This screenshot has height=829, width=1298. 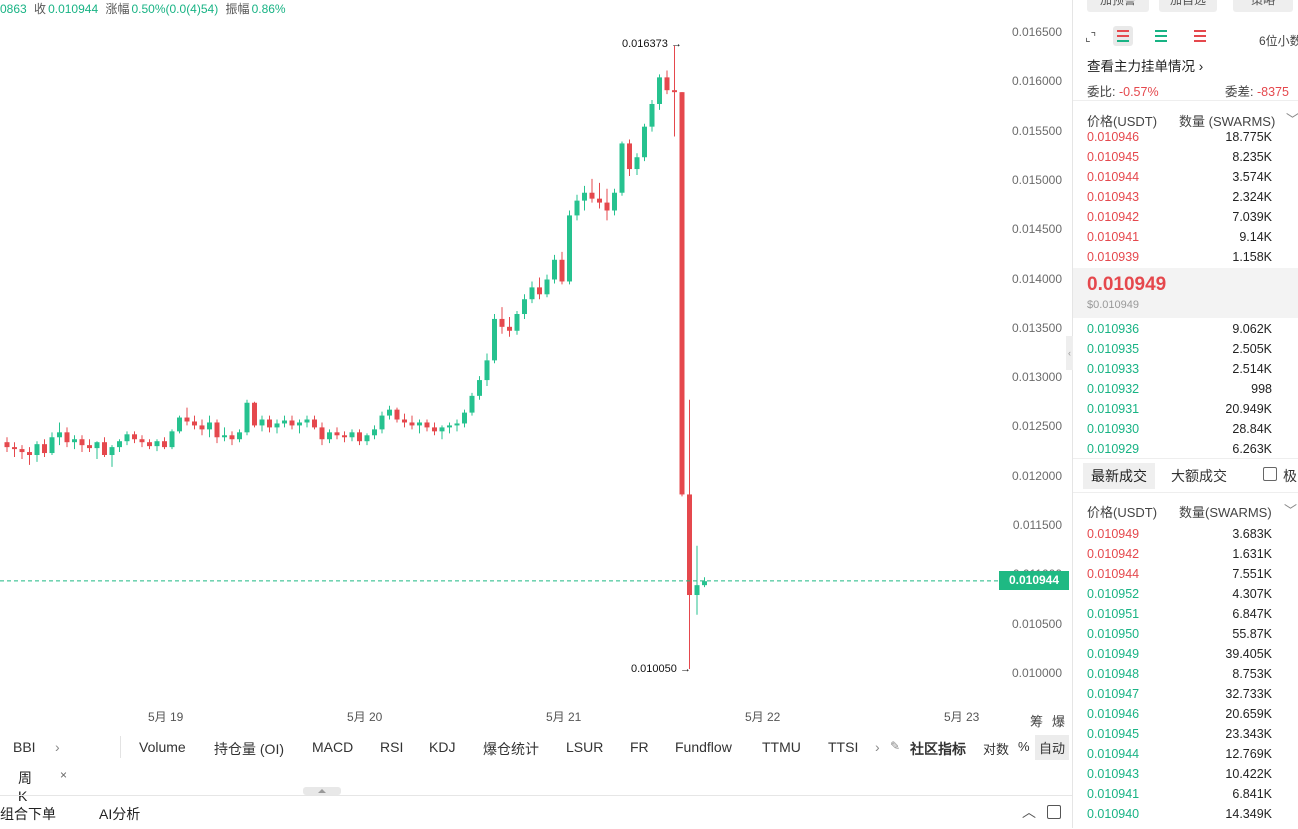 What do you see at coordinates (1179, 412) in the screenshot?
I see `bid-row: 0.010931 20.949K` at bounding box center [1179, 412].